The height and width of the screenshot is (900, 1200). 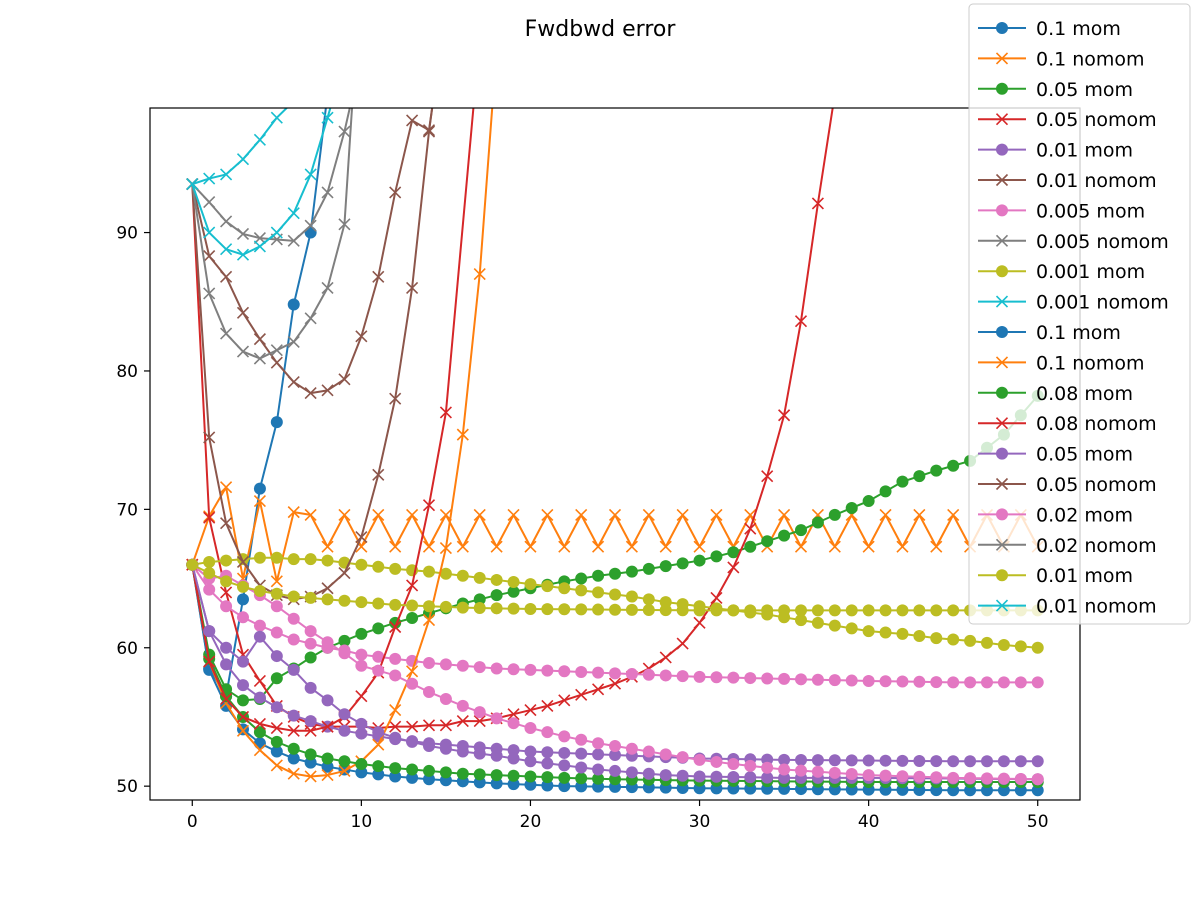 What do you see at coordinates (1084, 151) in the screenshot?
I see `legend-label: 0.01 mom` at bounding box center [1084, 151].